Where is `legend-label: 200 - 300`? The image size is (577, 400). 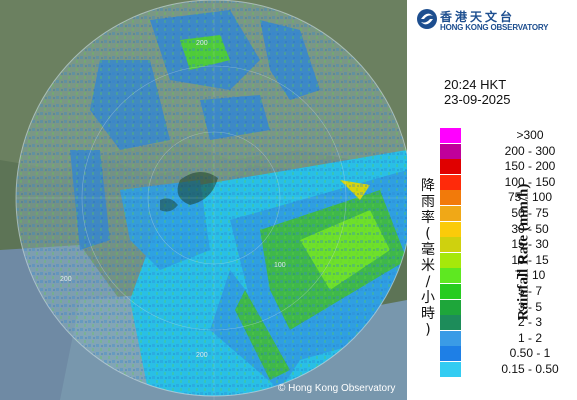 legend-label: 200 - 300 is located at coordinates (508, 151).